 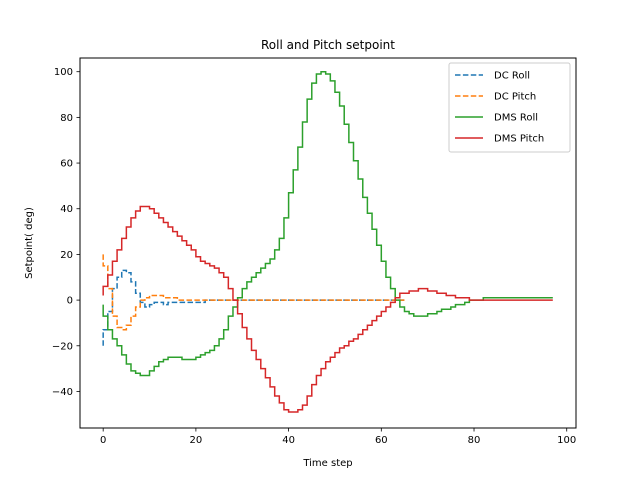 What do you see at coordinates (566, 440) in the screenshot?
I see `x-tick-label: 100` at bounding box center [566, 440].